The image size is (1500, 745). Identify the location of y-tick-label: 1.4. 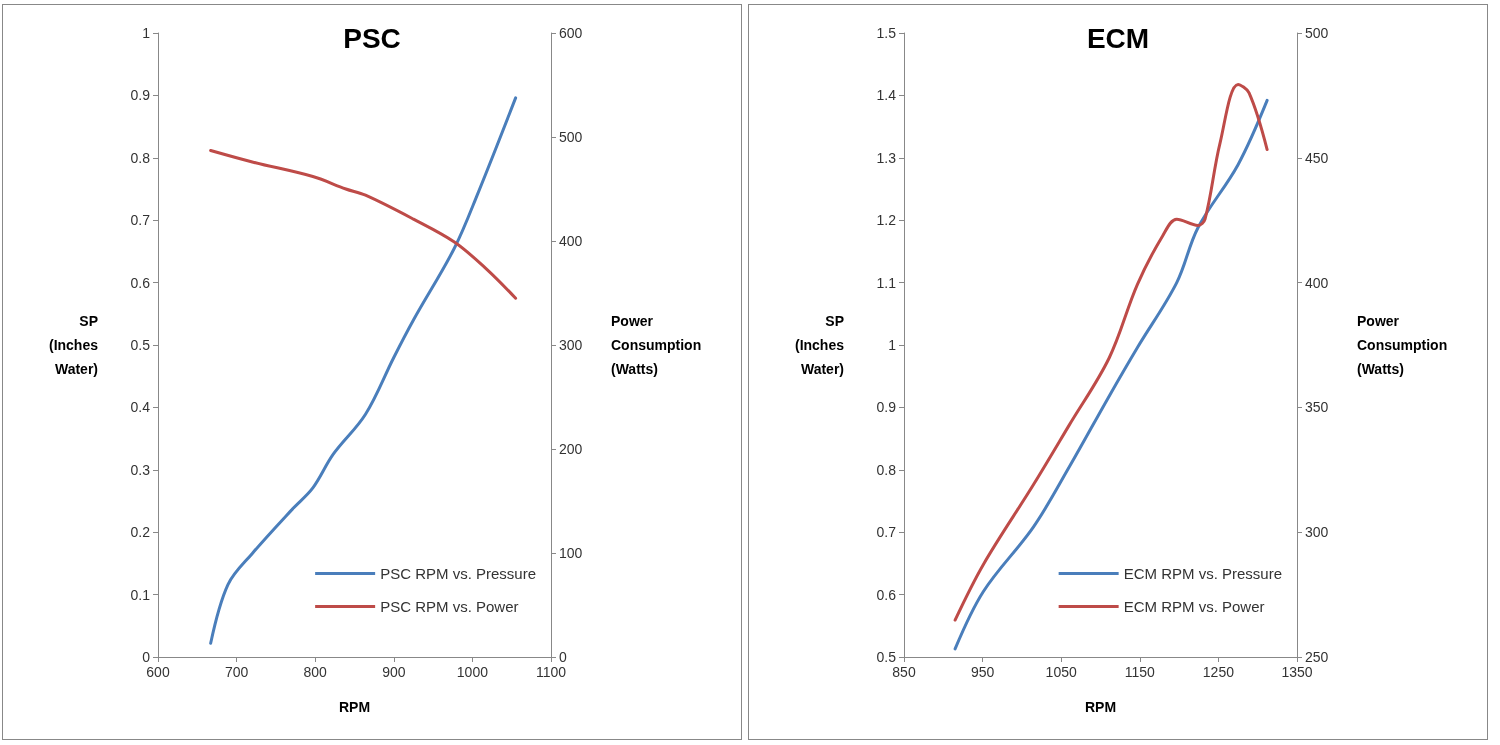
(886, 95).